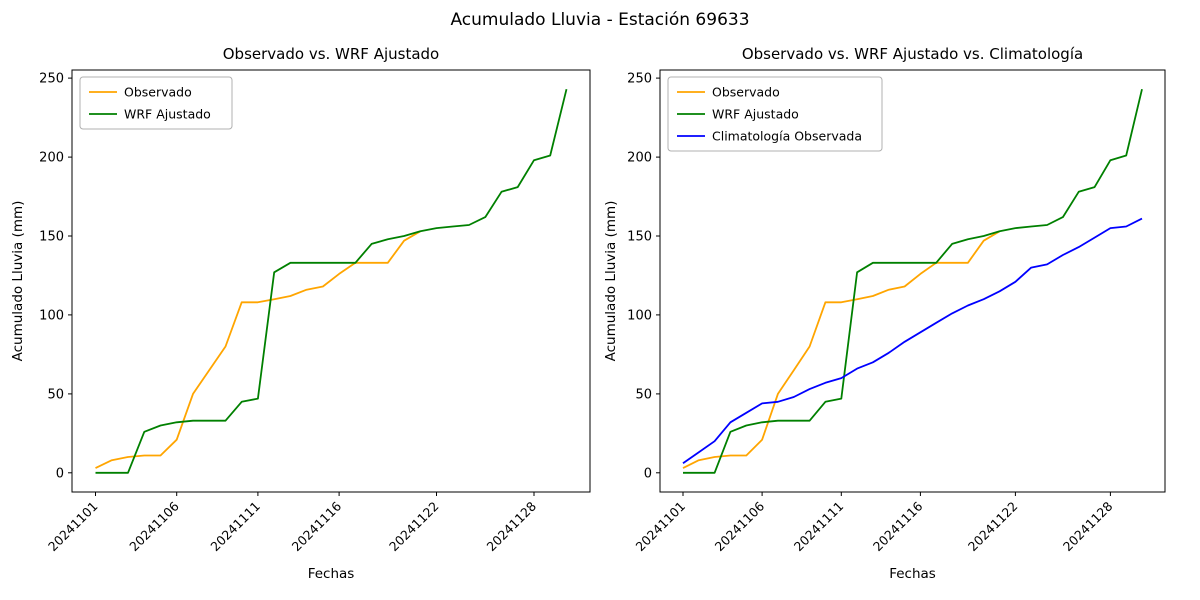  Describe the element at coordinates (331, 54) in the screenshot. I see `subplot-title: Observado vs. WRF Ajustado` at that location.